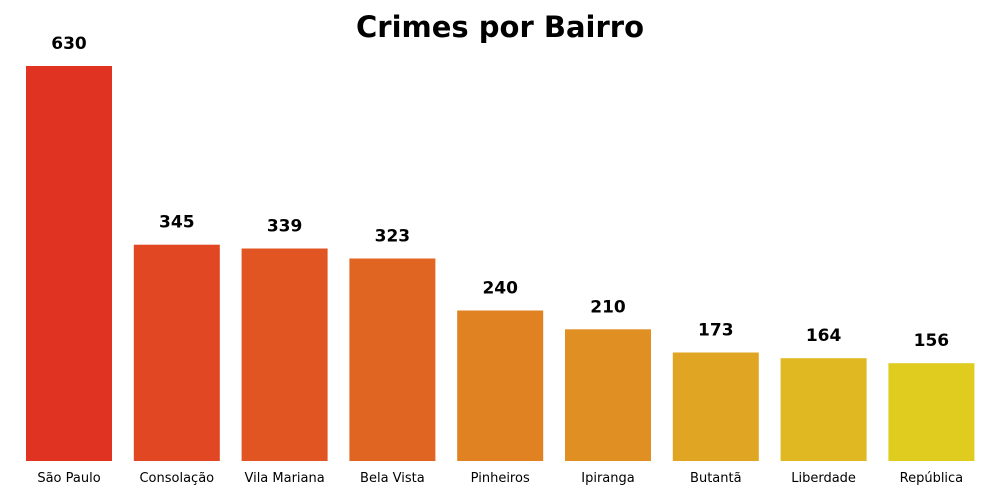 The height and width of the screenshot is (500, 1000). Describe the element at coordinates (716, 478) in the screenshot. I see `x-tick-label: Butantã` at that location.